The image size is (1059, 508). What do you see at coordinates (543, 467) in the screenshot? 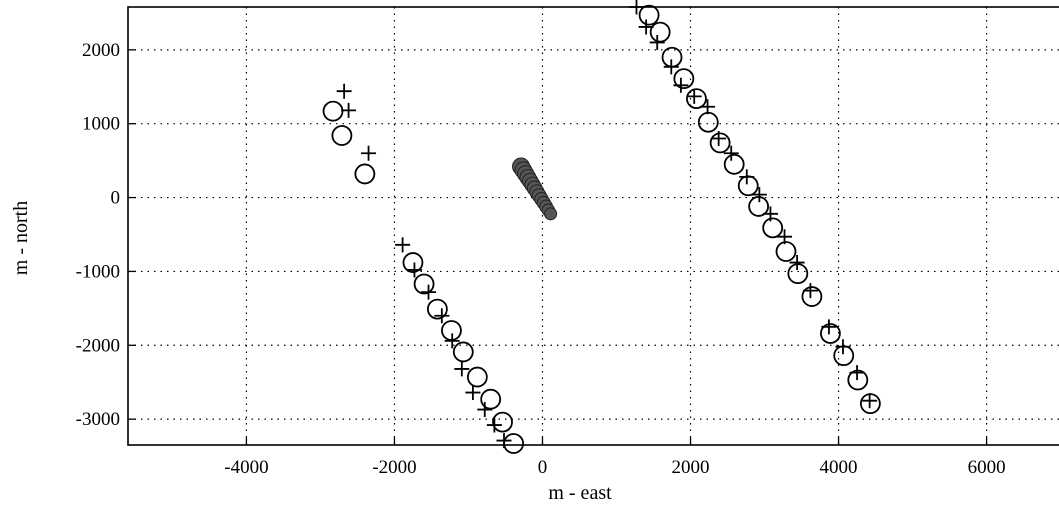
I see `x-tick-label: 0` at bounding box center [543, 467].